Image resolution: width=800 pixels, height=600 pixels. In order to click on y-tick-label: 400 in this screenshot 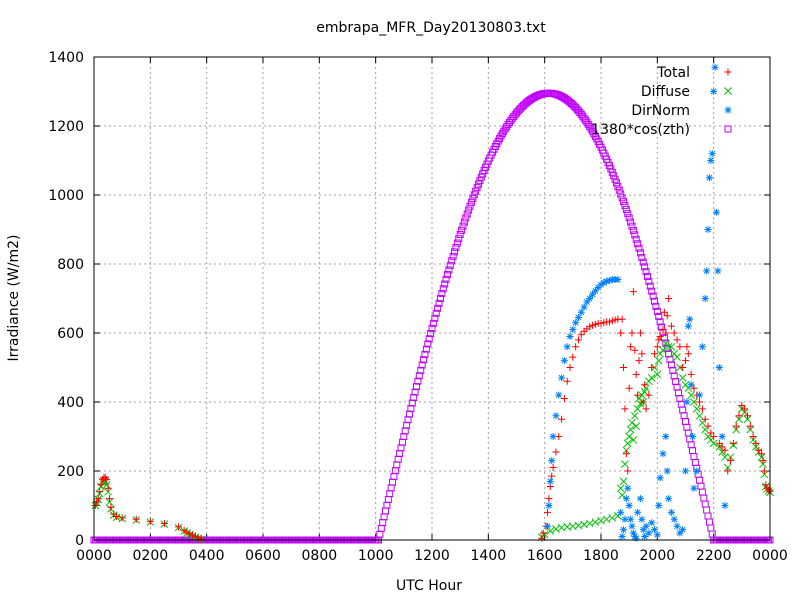, I will do `click(70, 403)`.